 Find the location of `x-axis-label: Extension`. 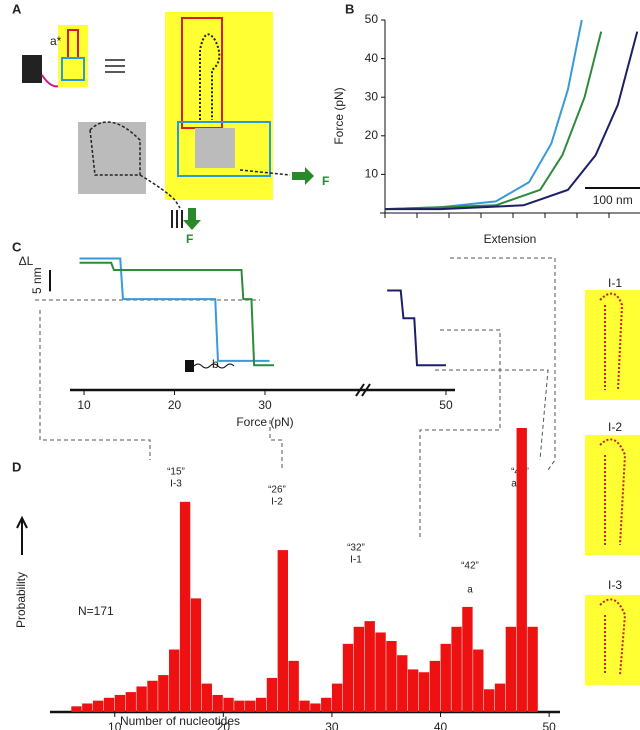

x-axis-label: Extension is located at coordinates (510, 239).